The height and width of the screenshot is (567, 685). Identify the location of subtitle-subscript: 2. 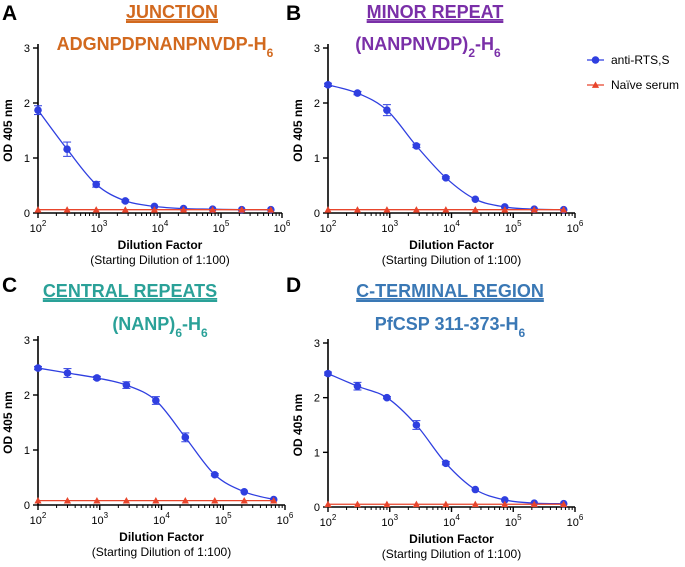
(471, 53).